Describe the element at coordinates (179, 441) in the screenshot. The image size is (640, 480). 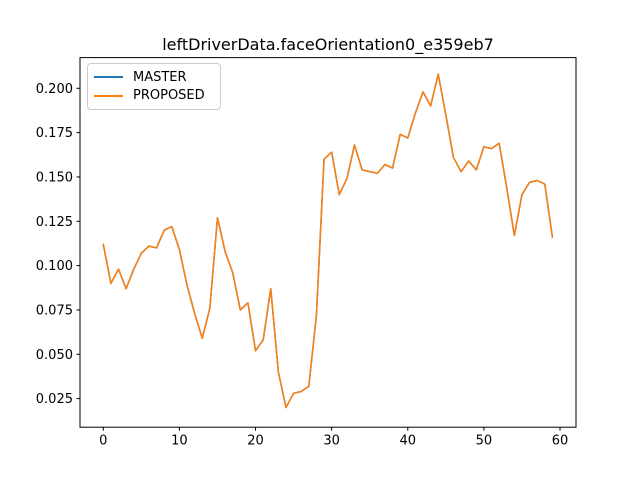
I see `x-tick-label: 10` at that location.